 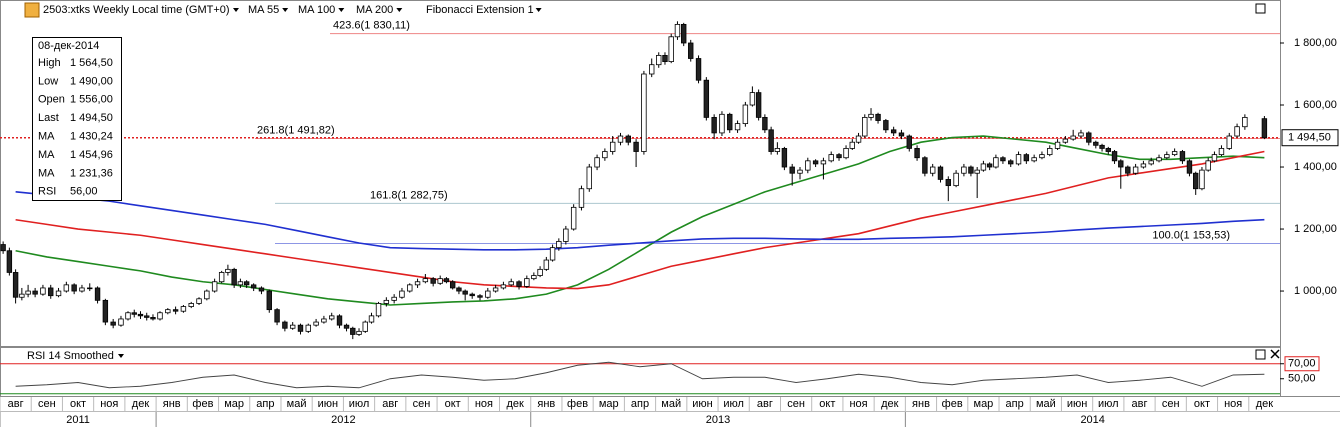 I want to click on year-label: 2014, so click(x=1092, y=420).